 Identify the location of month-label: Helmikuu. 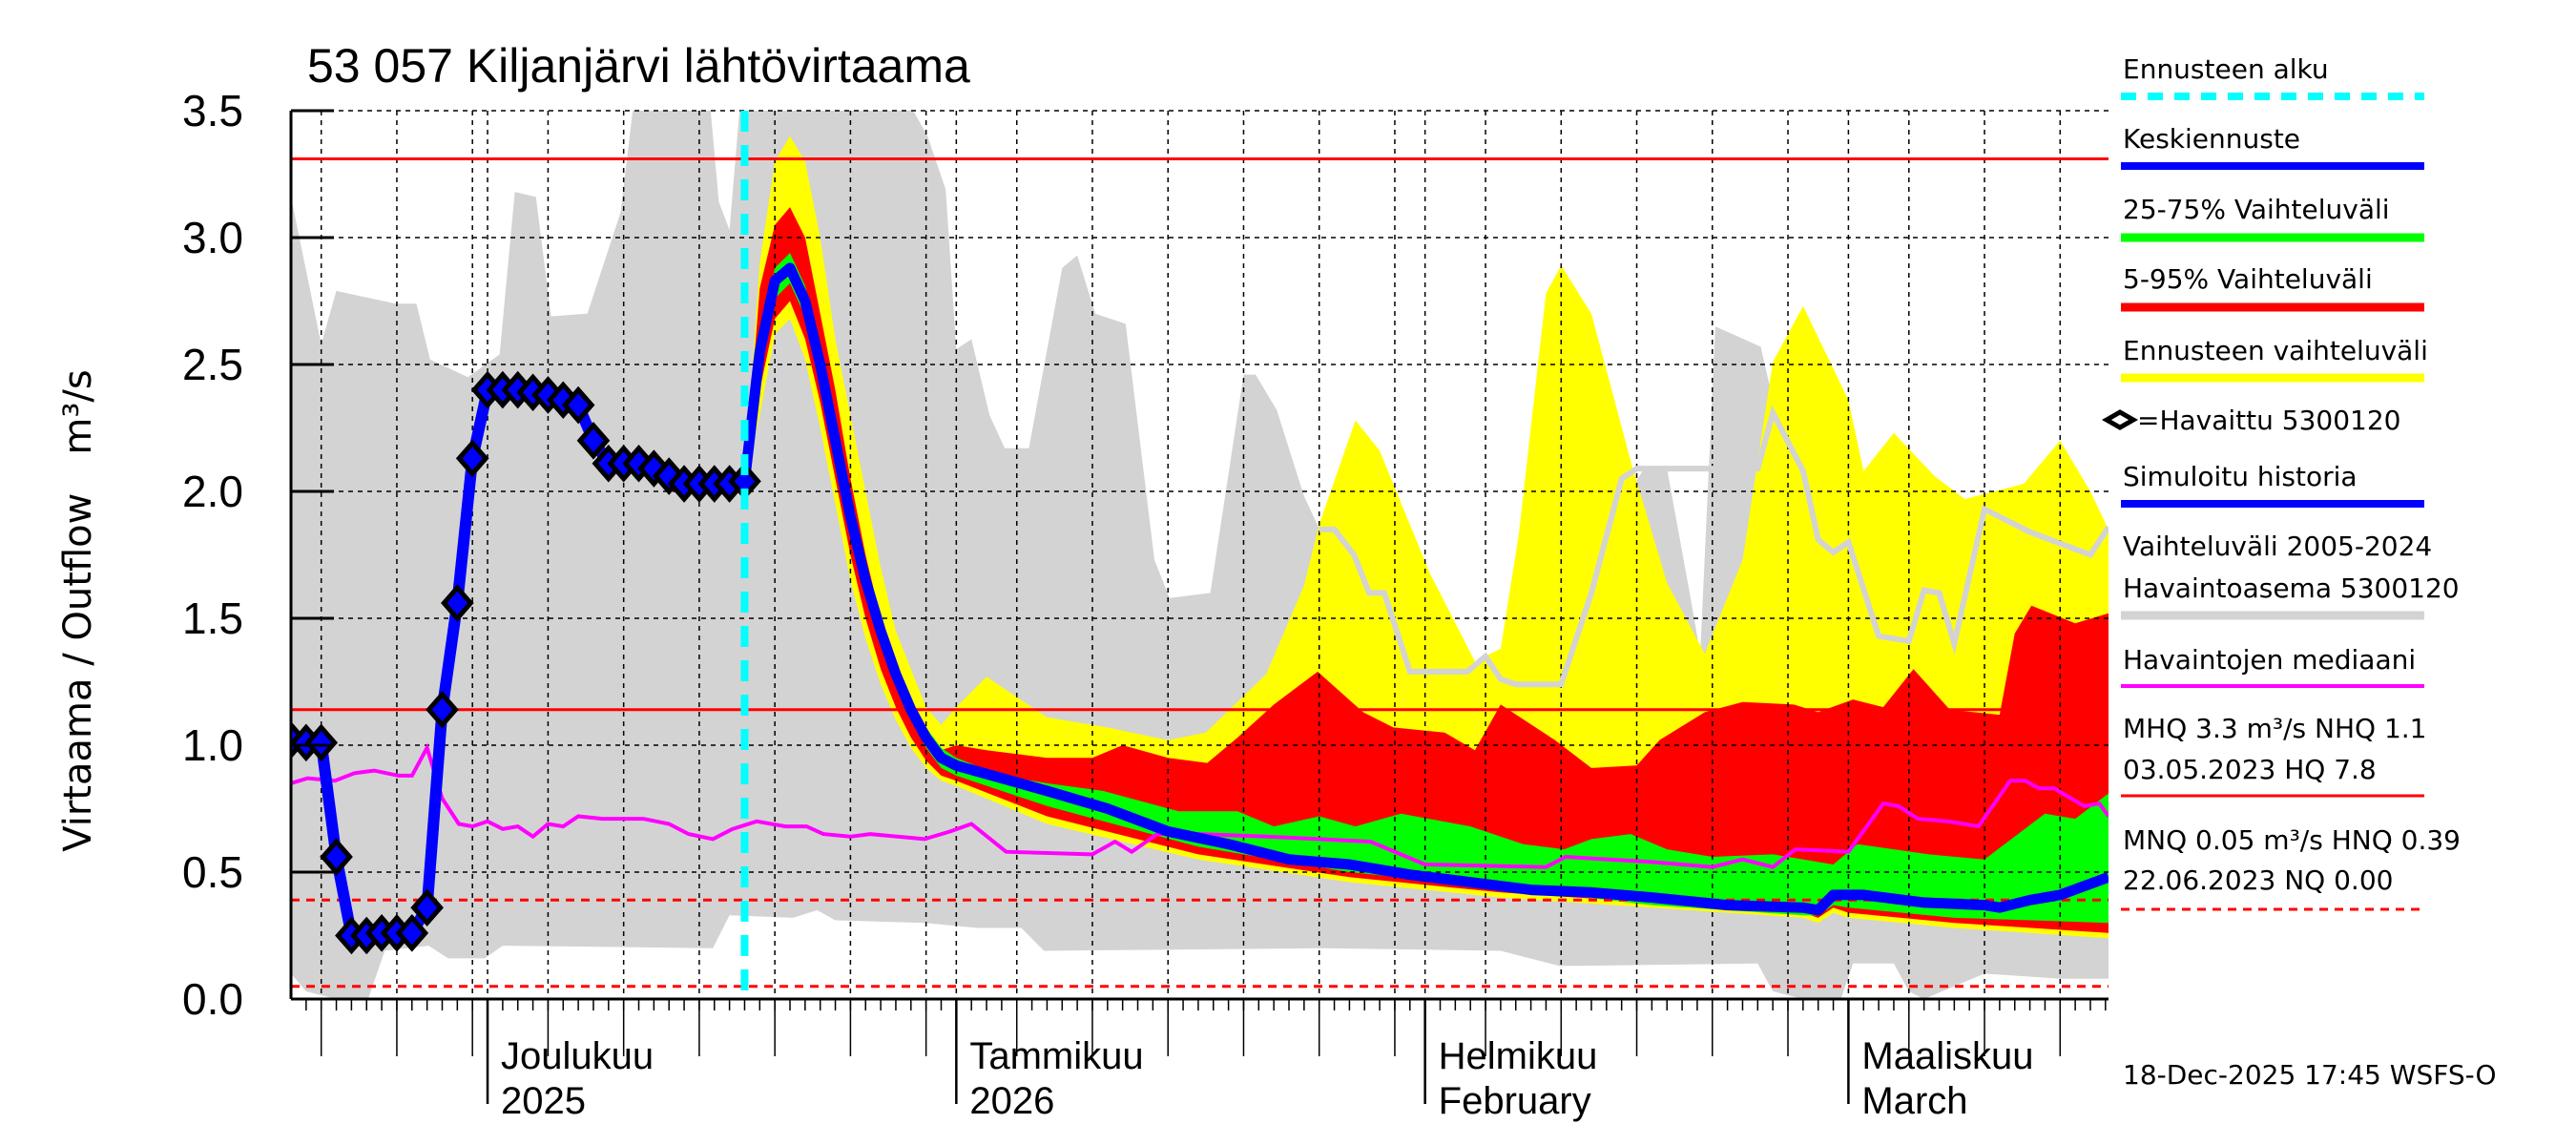
(1518, 1056).